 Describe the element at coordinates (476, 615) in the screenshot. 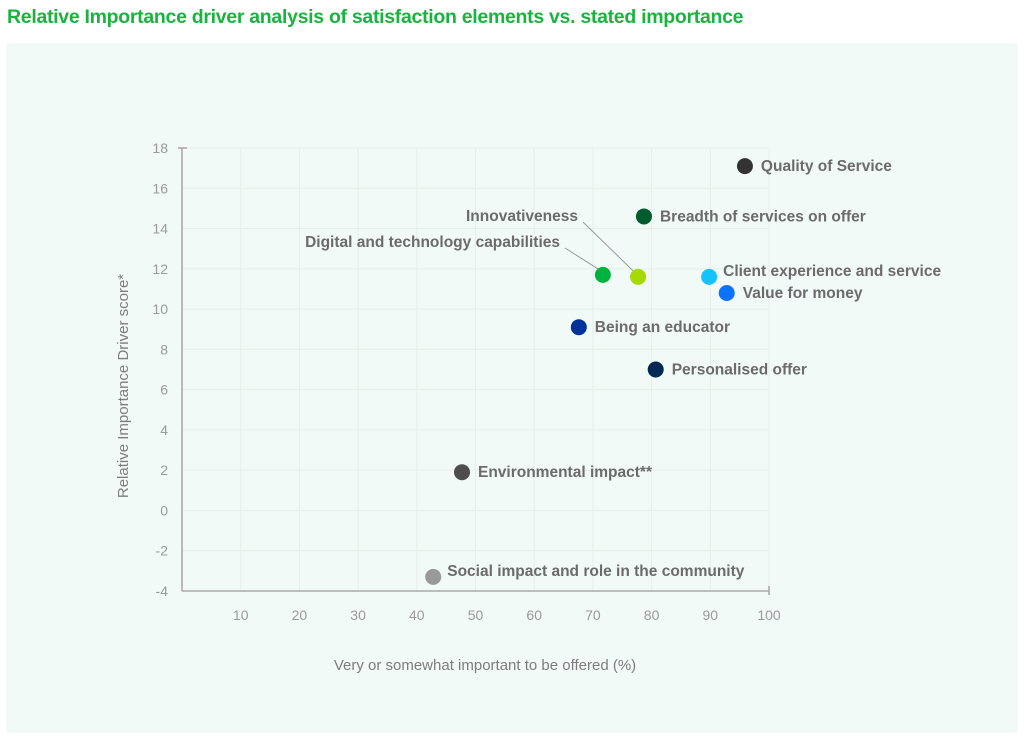

I see `x-tick-label: 50` at that location.